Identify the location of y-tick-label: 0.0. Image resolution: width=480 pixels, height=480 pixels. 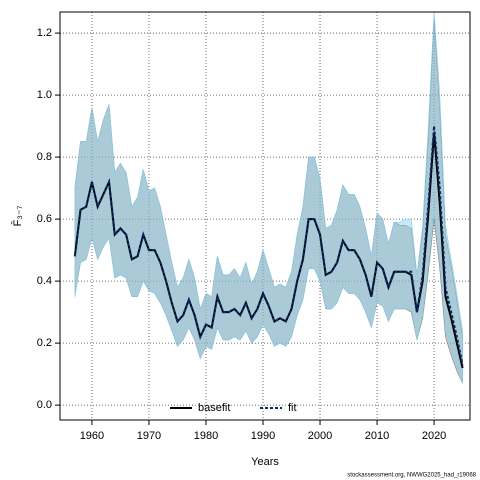
(44, 405).